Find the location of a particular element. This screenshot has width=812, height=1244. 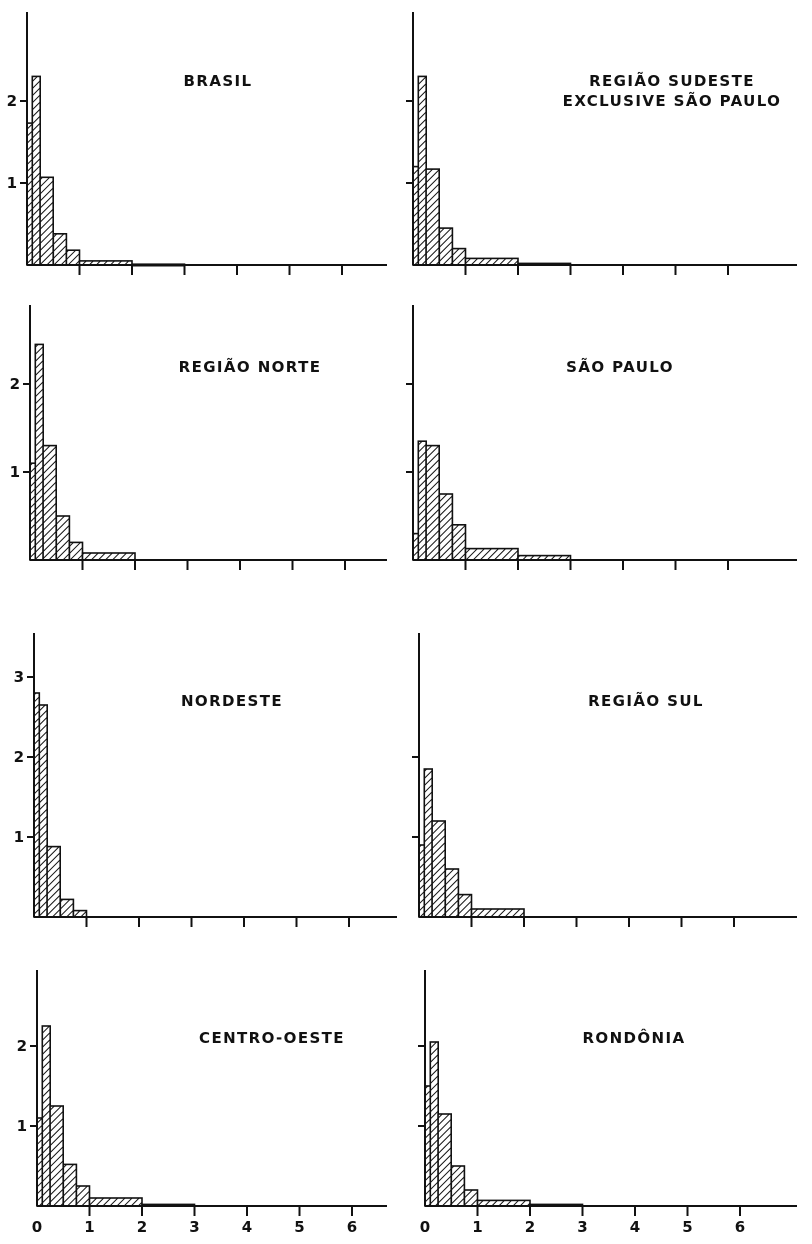

panel-title: CENTRO-OESTE is located at coordinates (272, 1038).